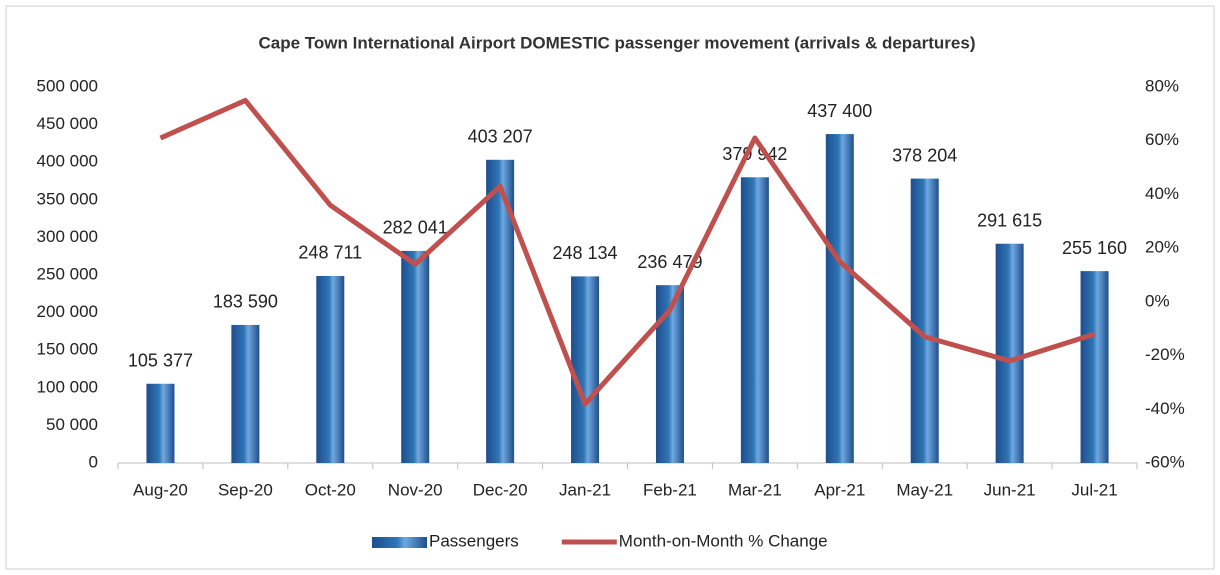  What do you see at coordinates (924, 155) in the screenshot?
I see `data-label: 378 204` at bounding box center [924, 155].